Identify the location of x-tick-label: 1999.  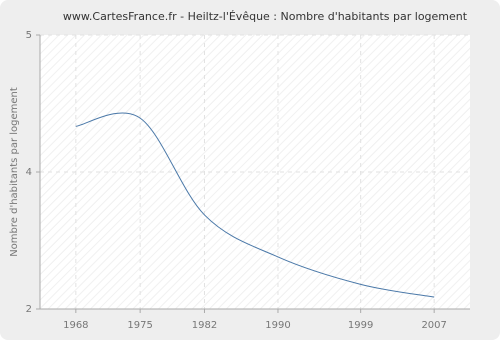
(360, 325).